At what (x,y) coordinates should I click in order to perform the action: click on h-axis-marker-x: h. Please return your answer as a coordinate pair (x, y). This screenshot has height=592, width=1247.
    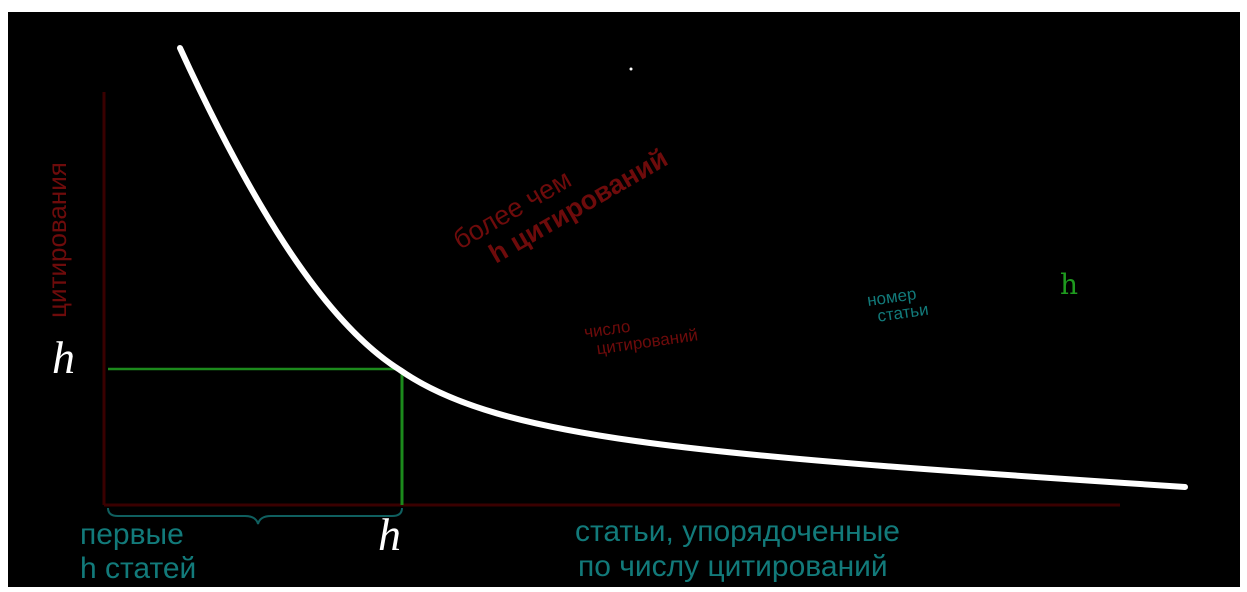
    Looking at the image, I should click on (389, 534).